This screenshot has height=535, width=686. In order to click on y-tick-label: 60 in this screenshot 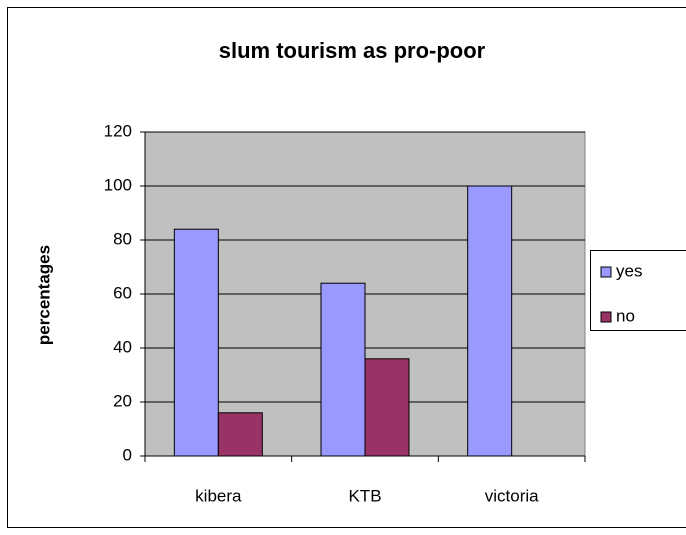, I will do `click(122, 292)`.